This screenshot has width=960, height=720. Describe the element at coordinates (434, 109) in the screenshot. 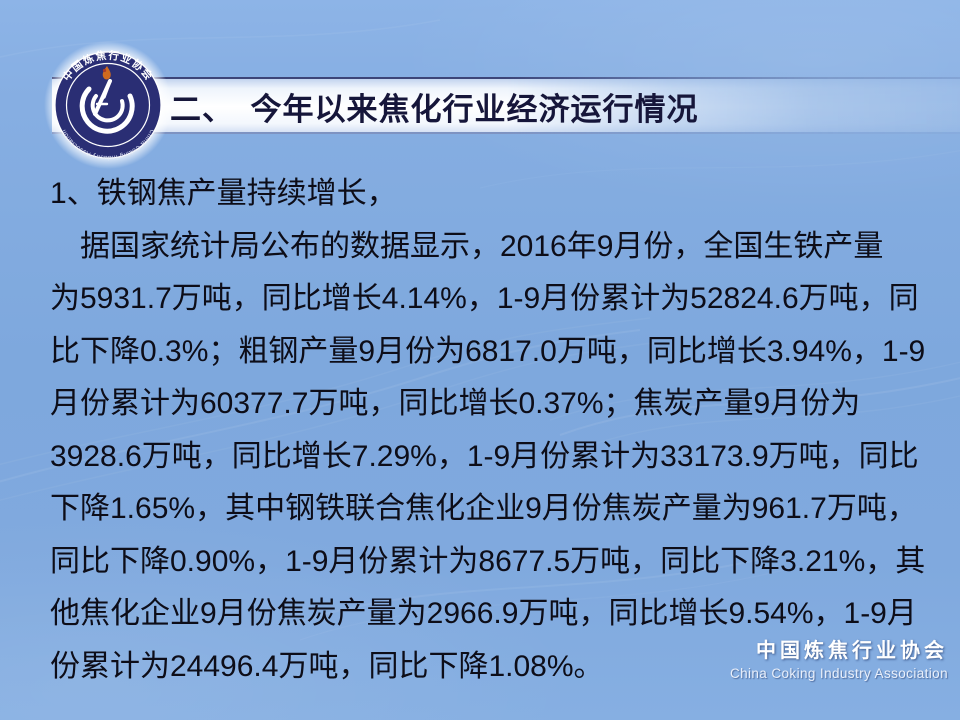

I see `page-title: 二、 今年以来焦化行业经济运行情况` at that location.